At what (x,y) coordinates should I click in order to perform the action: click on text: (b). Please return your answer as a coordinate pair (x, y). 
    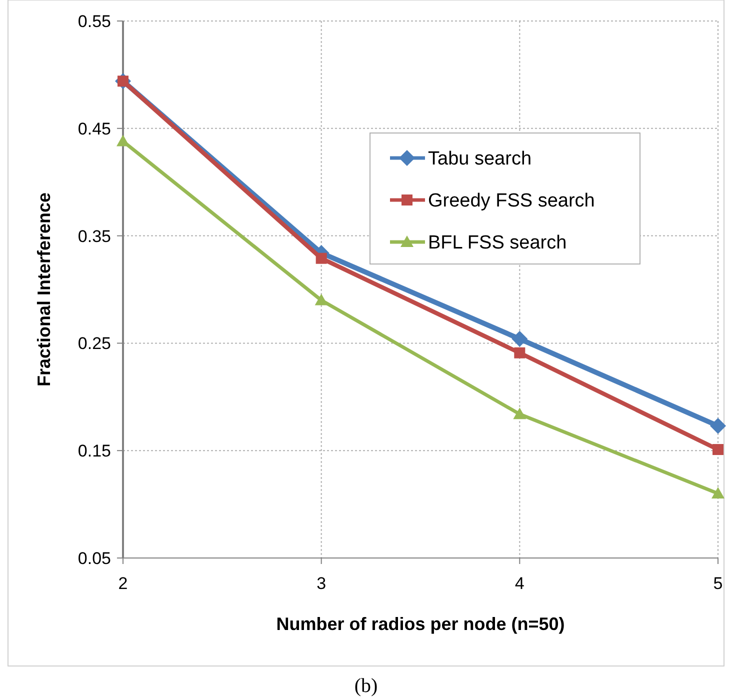
    Looking at the image, I should click on (366, 686).